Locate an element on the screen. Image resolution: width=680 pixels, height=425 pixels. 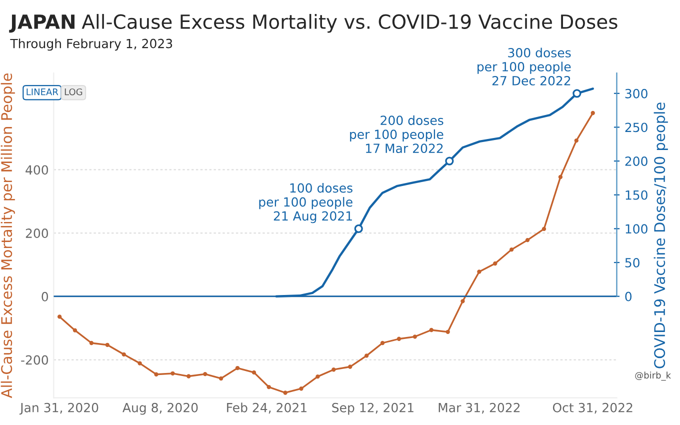
y-tick-label: -200 is located at coordinates (34, 360).